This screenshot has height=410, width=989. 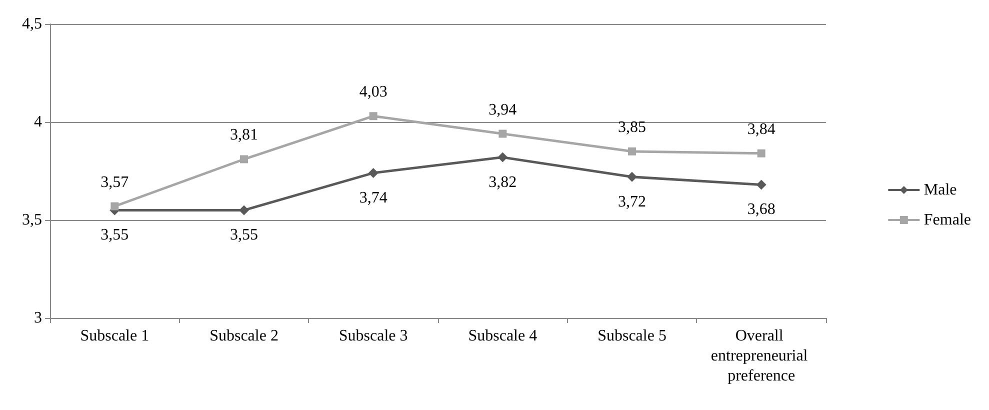 What do you see at coordinates (38, 122) in the screenshot?
I see `y-tick-label: 4` at bounding box center [38, 122].